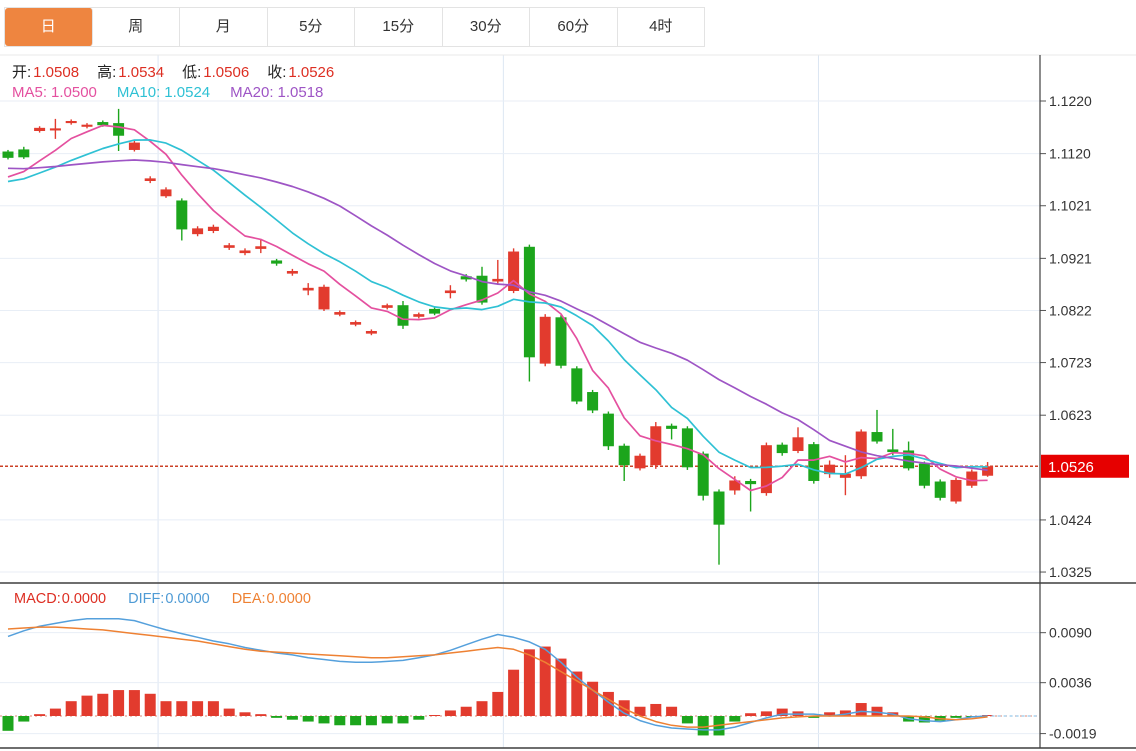 This screenshot has height=751, width=1136. I want to click on tab-timeframe-6: 60分, so click(574, 27).